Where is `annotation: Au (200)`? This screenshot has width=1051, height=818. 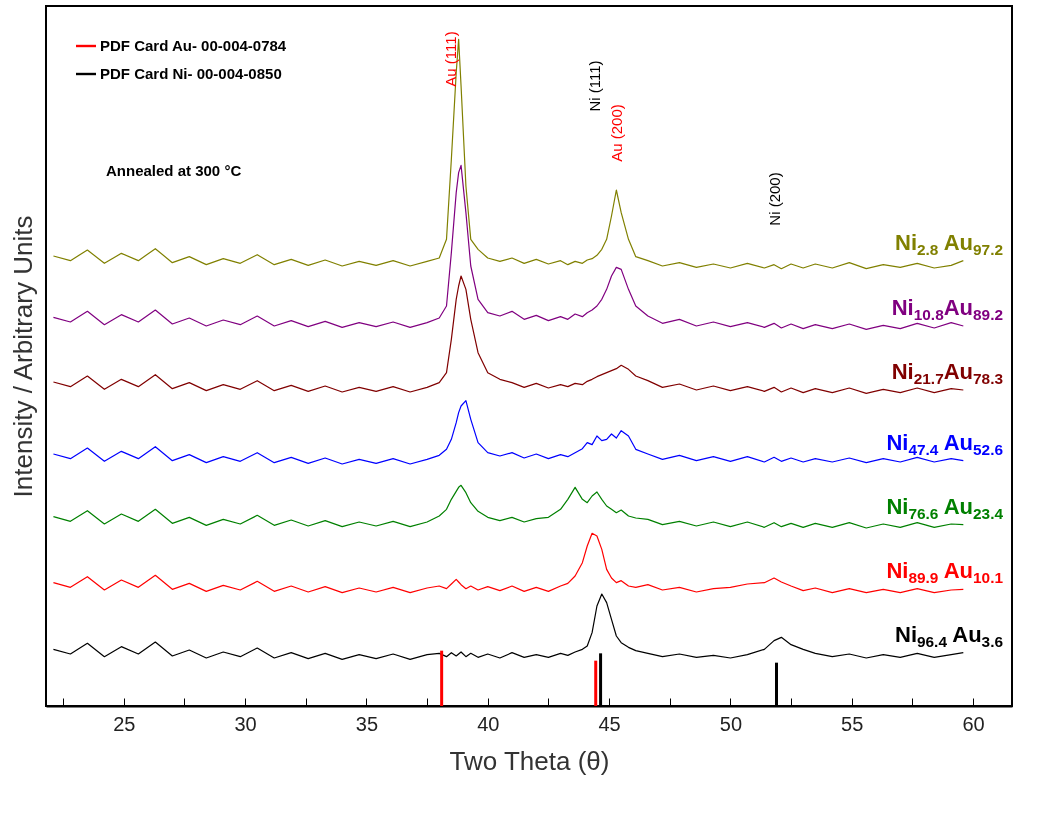
annotation: Au (200) is located at coordinates (616, 133).